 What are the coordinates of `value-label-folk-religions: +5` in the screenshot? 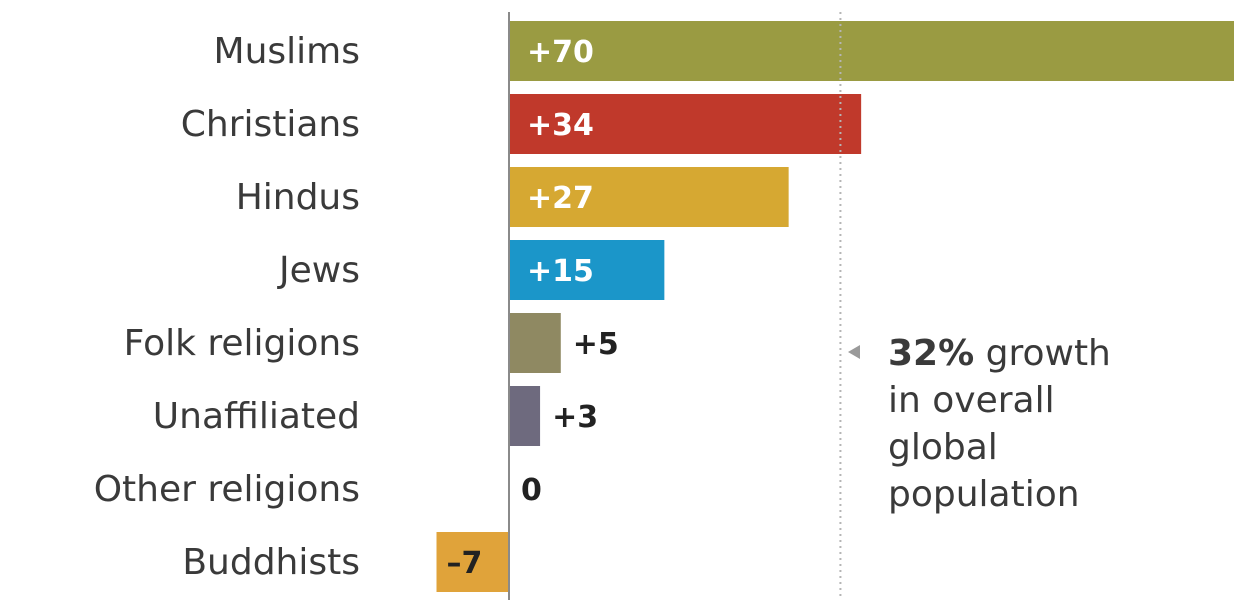 It's located at (596, 344).